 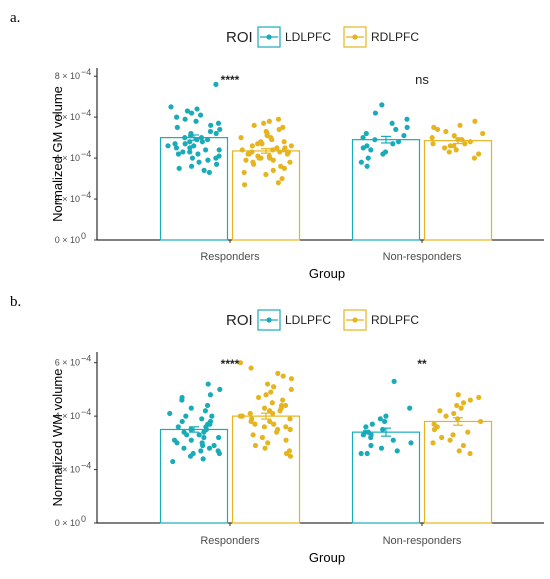 What do you see at coordinates (386, 477) in the screenshot?
I see `bar-ldlpfc-non-responders` at bounding box center [386, 477].